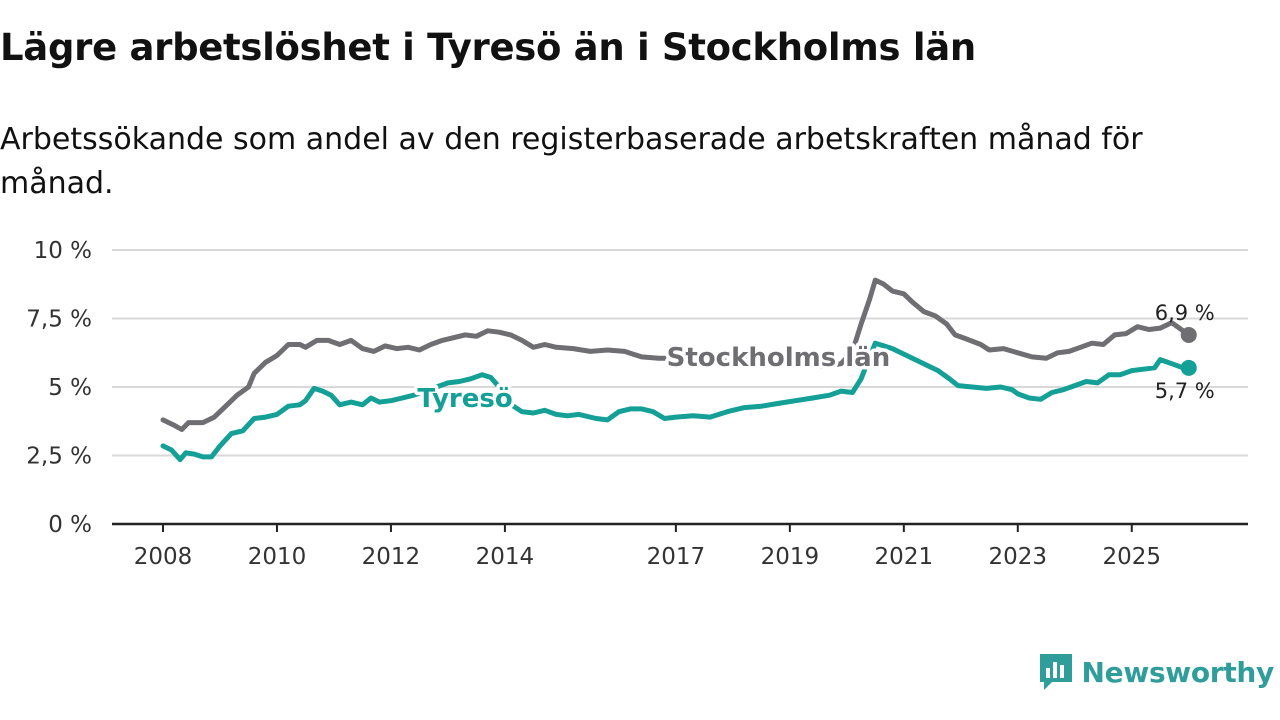 The image size is (1280, 720). Describe the element at coordinates (505, 557) in the screenshot. I see `x-tick-label: 2014` at that location.